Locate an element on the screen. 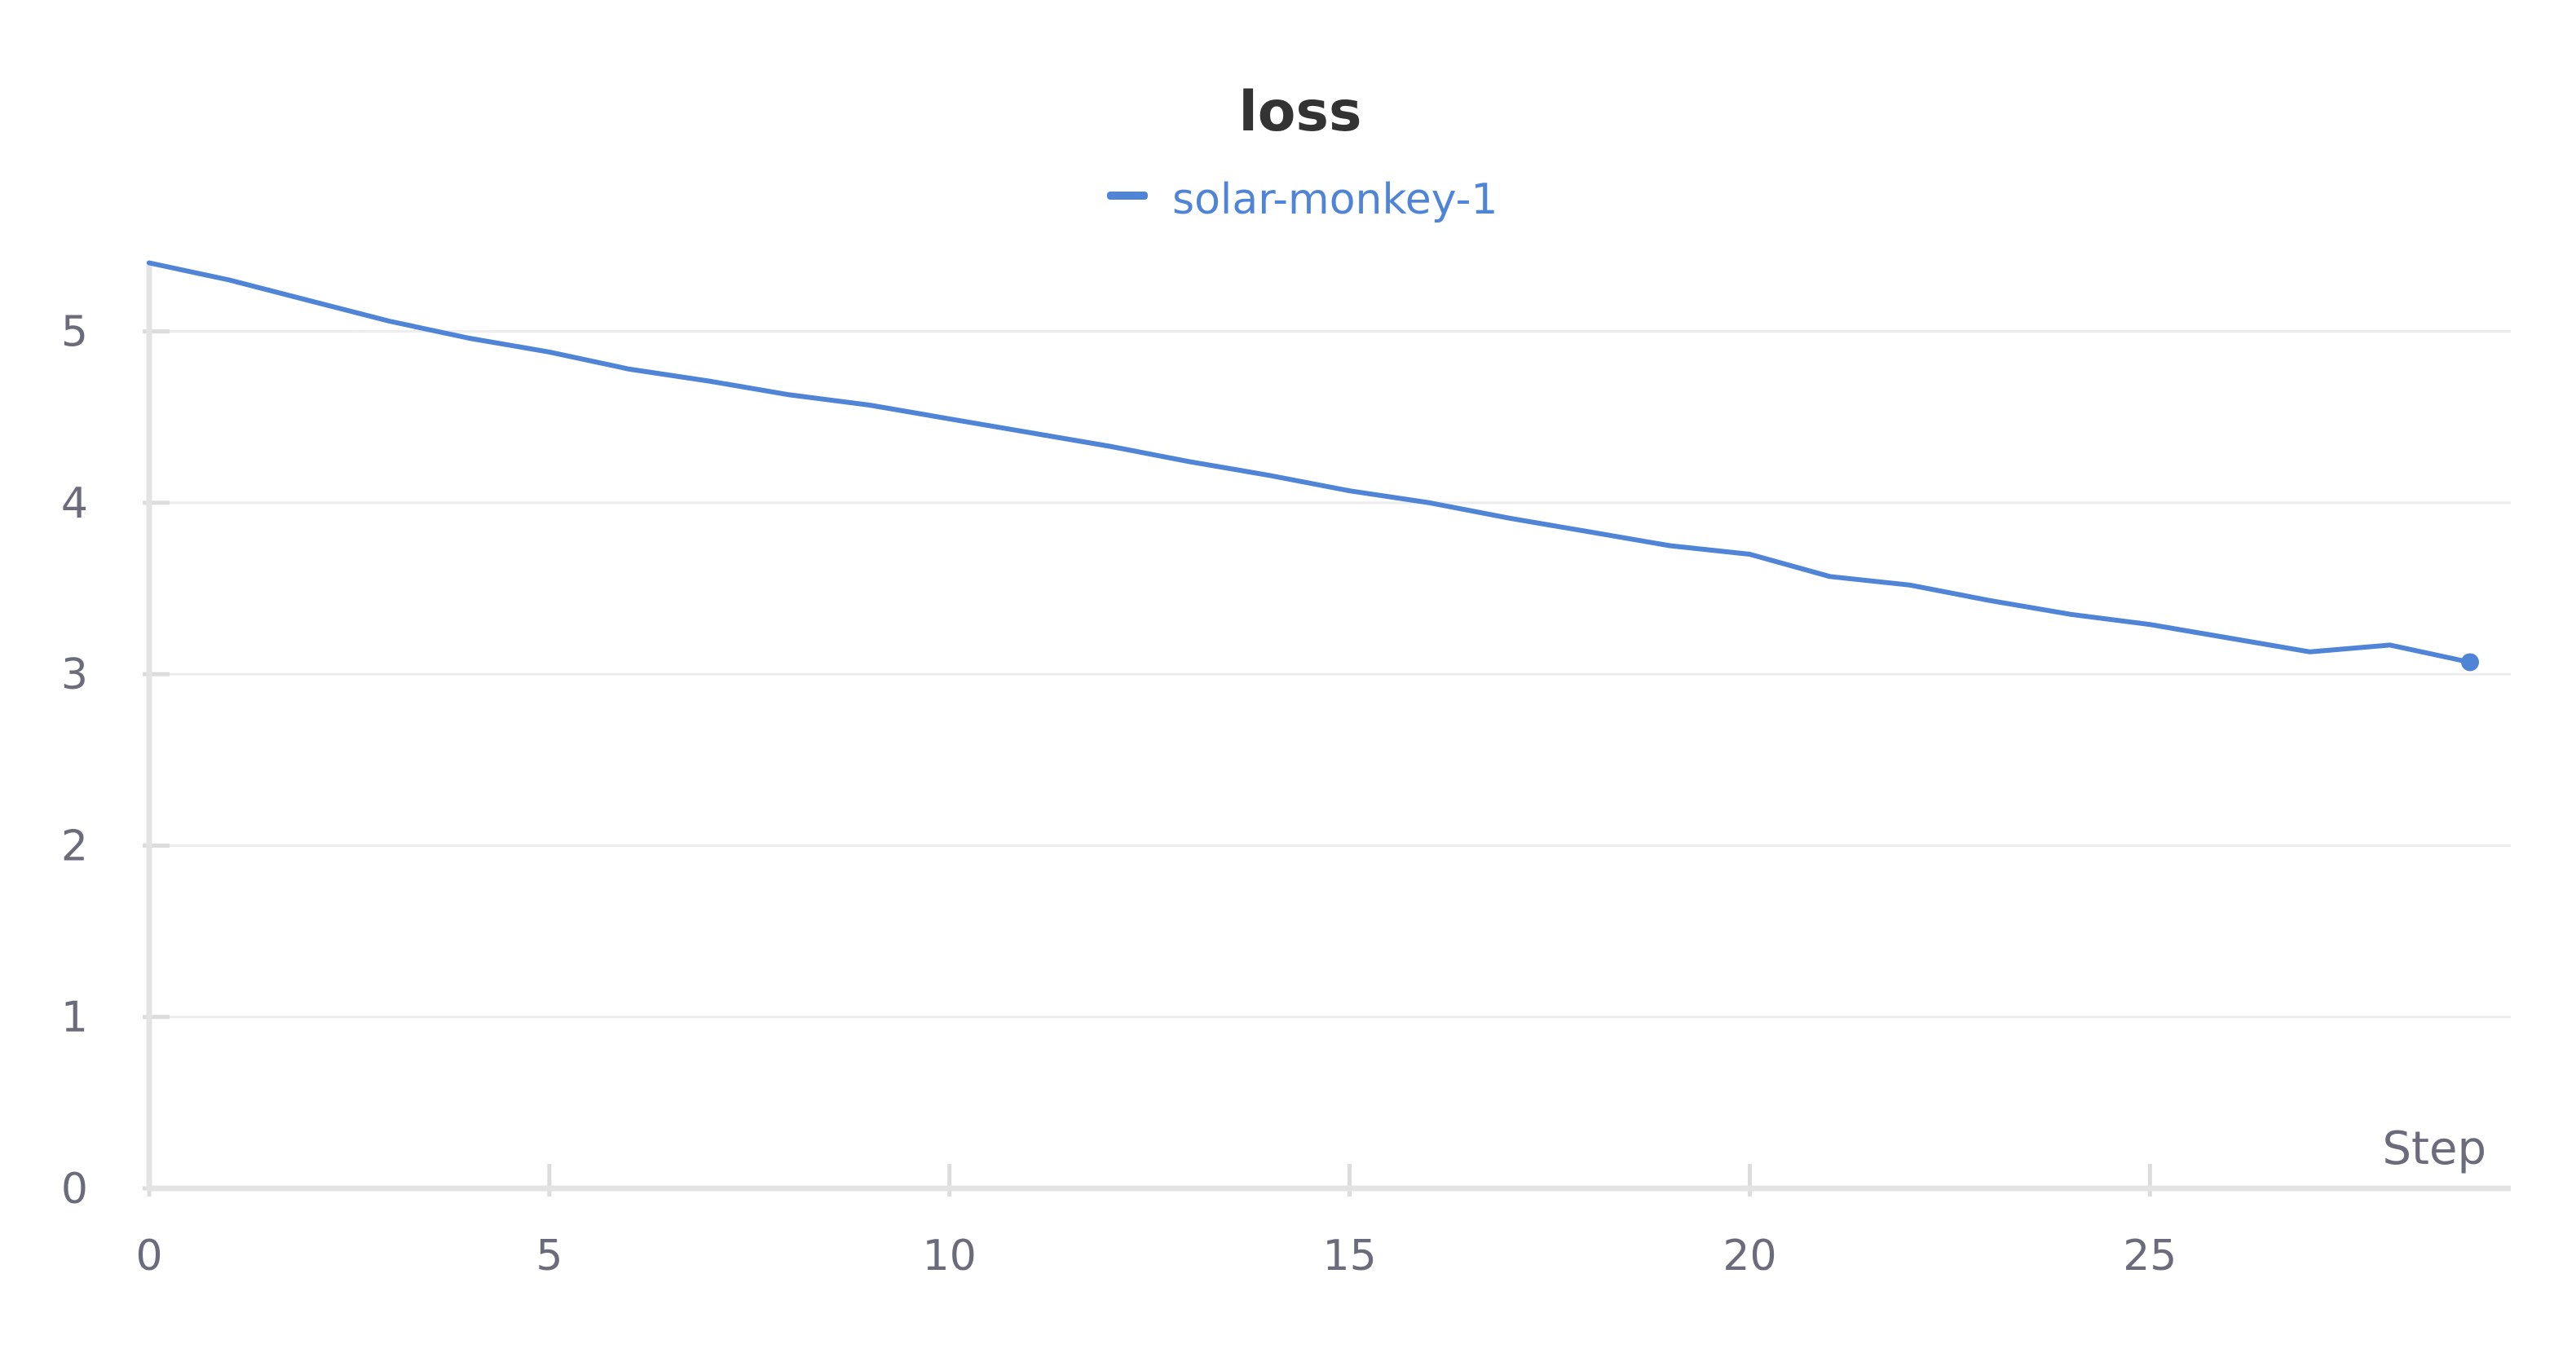 This screenshot has height=1353, width=2576. x-tick-label: 15 is located at coordinates (1350, 1256).